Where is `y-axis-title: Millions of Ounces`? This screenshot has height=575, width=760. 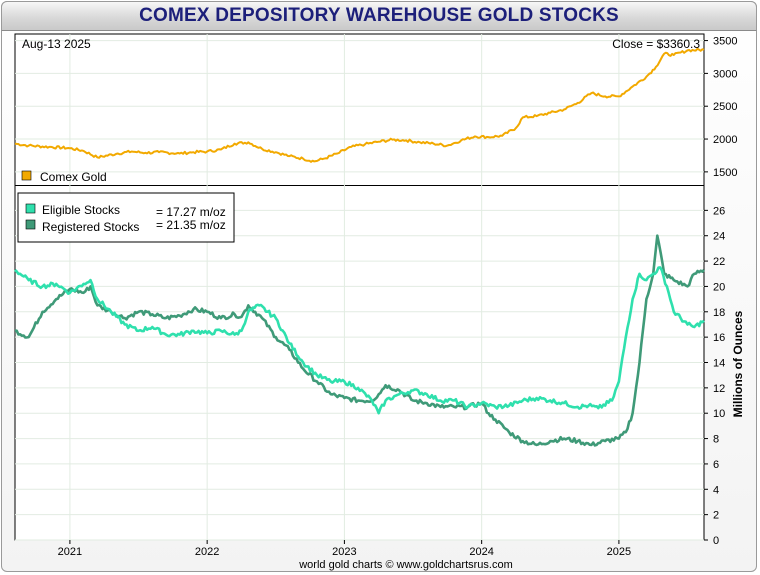 y-axis-title: Millions of Ounces is located at coordinates (738, 363).